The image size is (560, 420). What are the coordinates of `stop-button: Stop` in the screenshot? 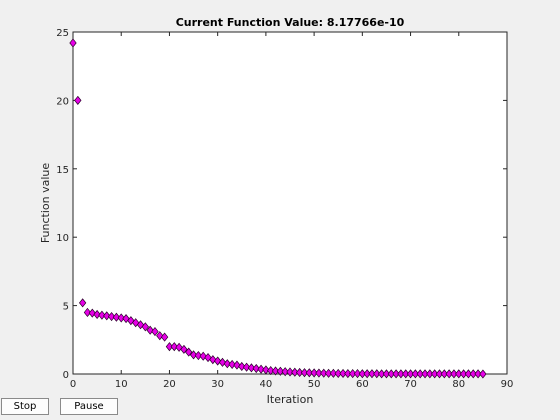 It's located at (25, 406).